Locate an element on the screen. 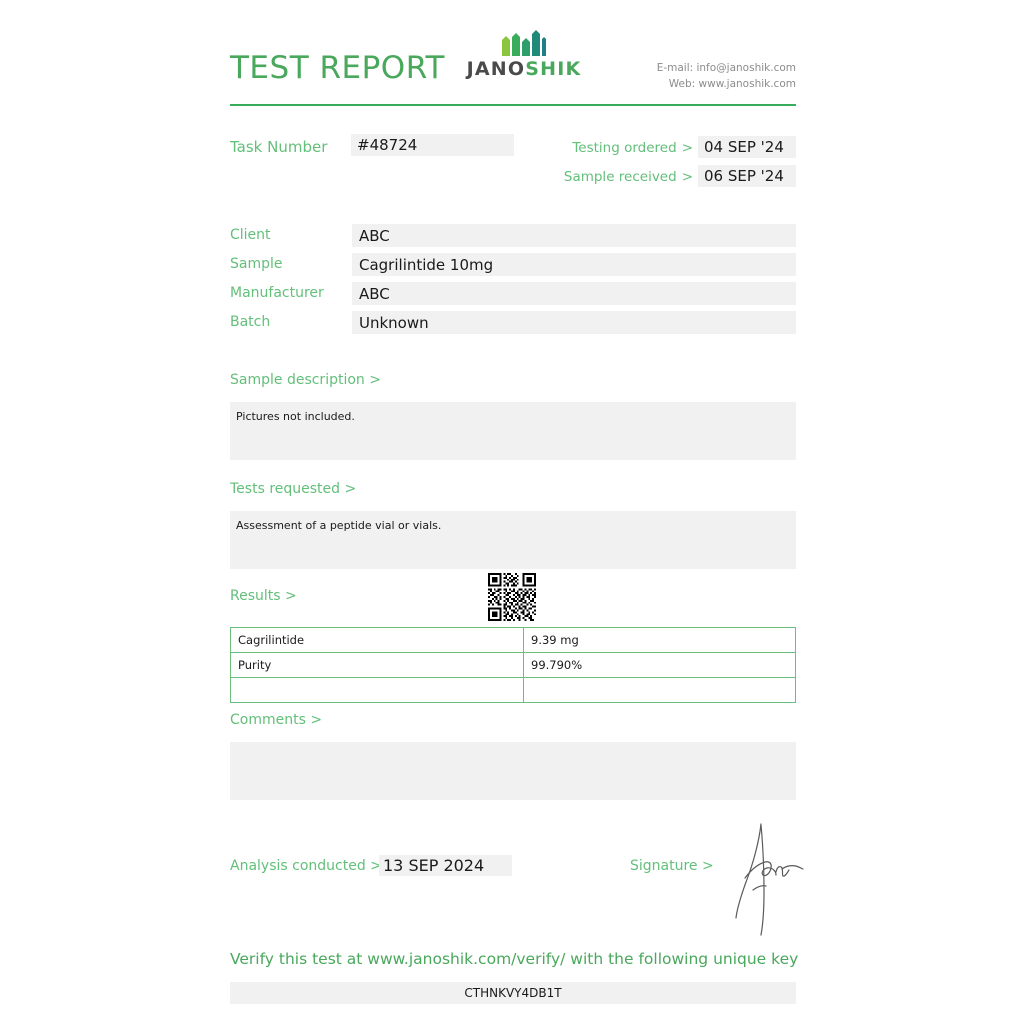  result-value-0: 9.39 mg is located at coordinates (659, 640).